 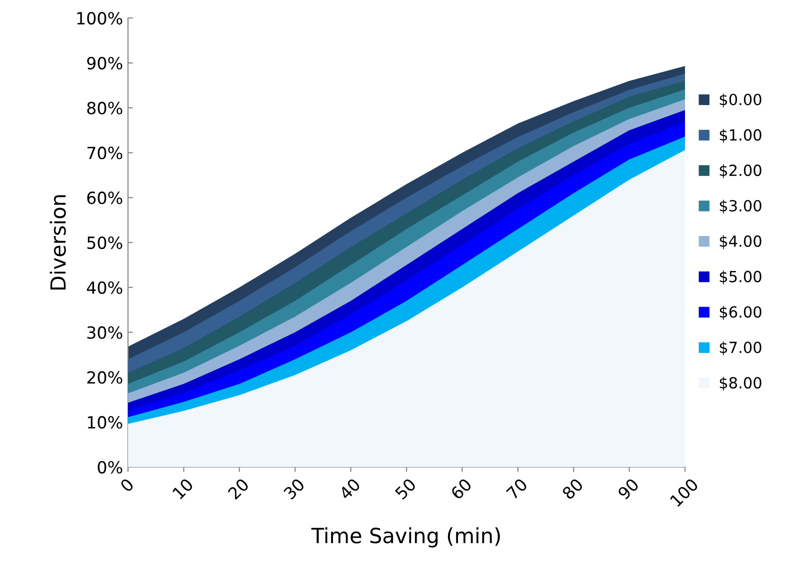 I want to click on y-tick-label: 20%, so click(x=104, y=377).